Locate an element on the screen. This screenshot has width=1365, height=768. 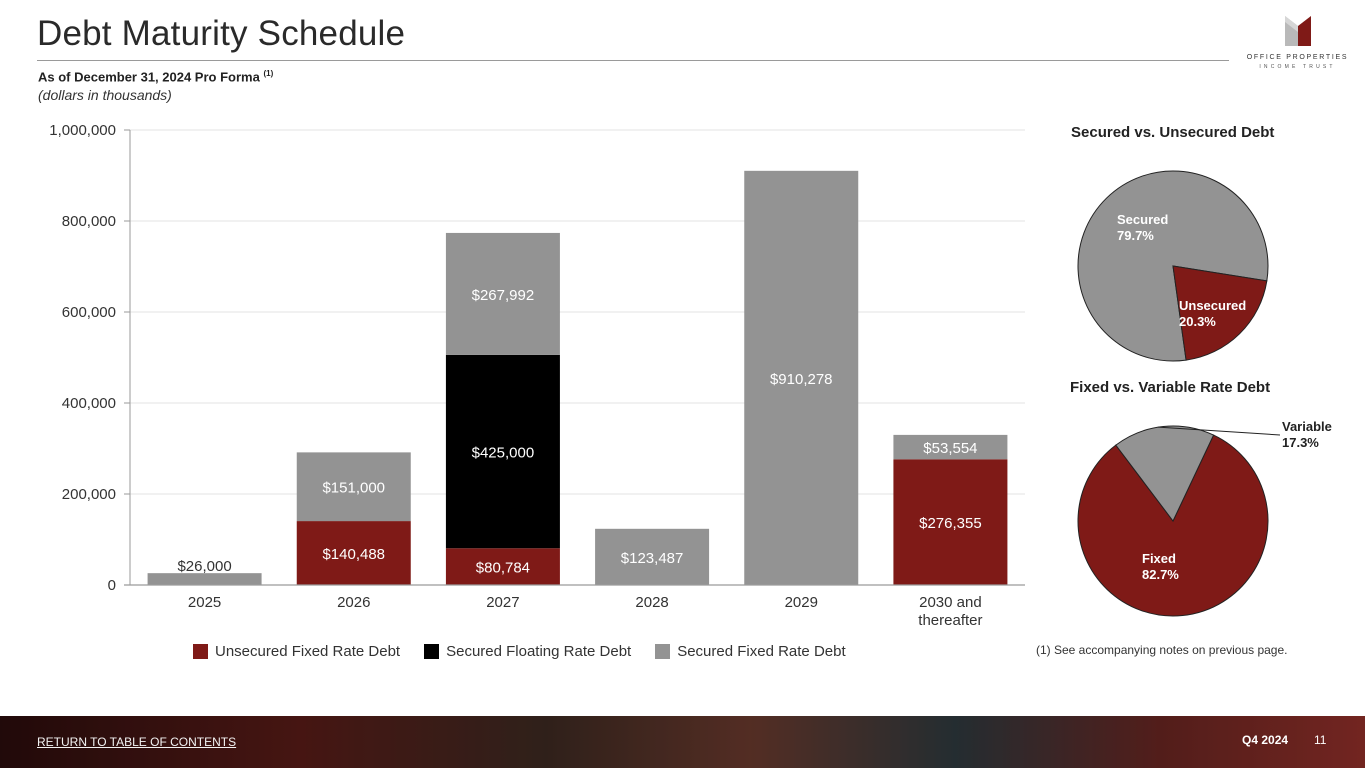
fixed-pie-title: Fixed vs. Variable Rate Debt is located at coordinates (1170, 387).